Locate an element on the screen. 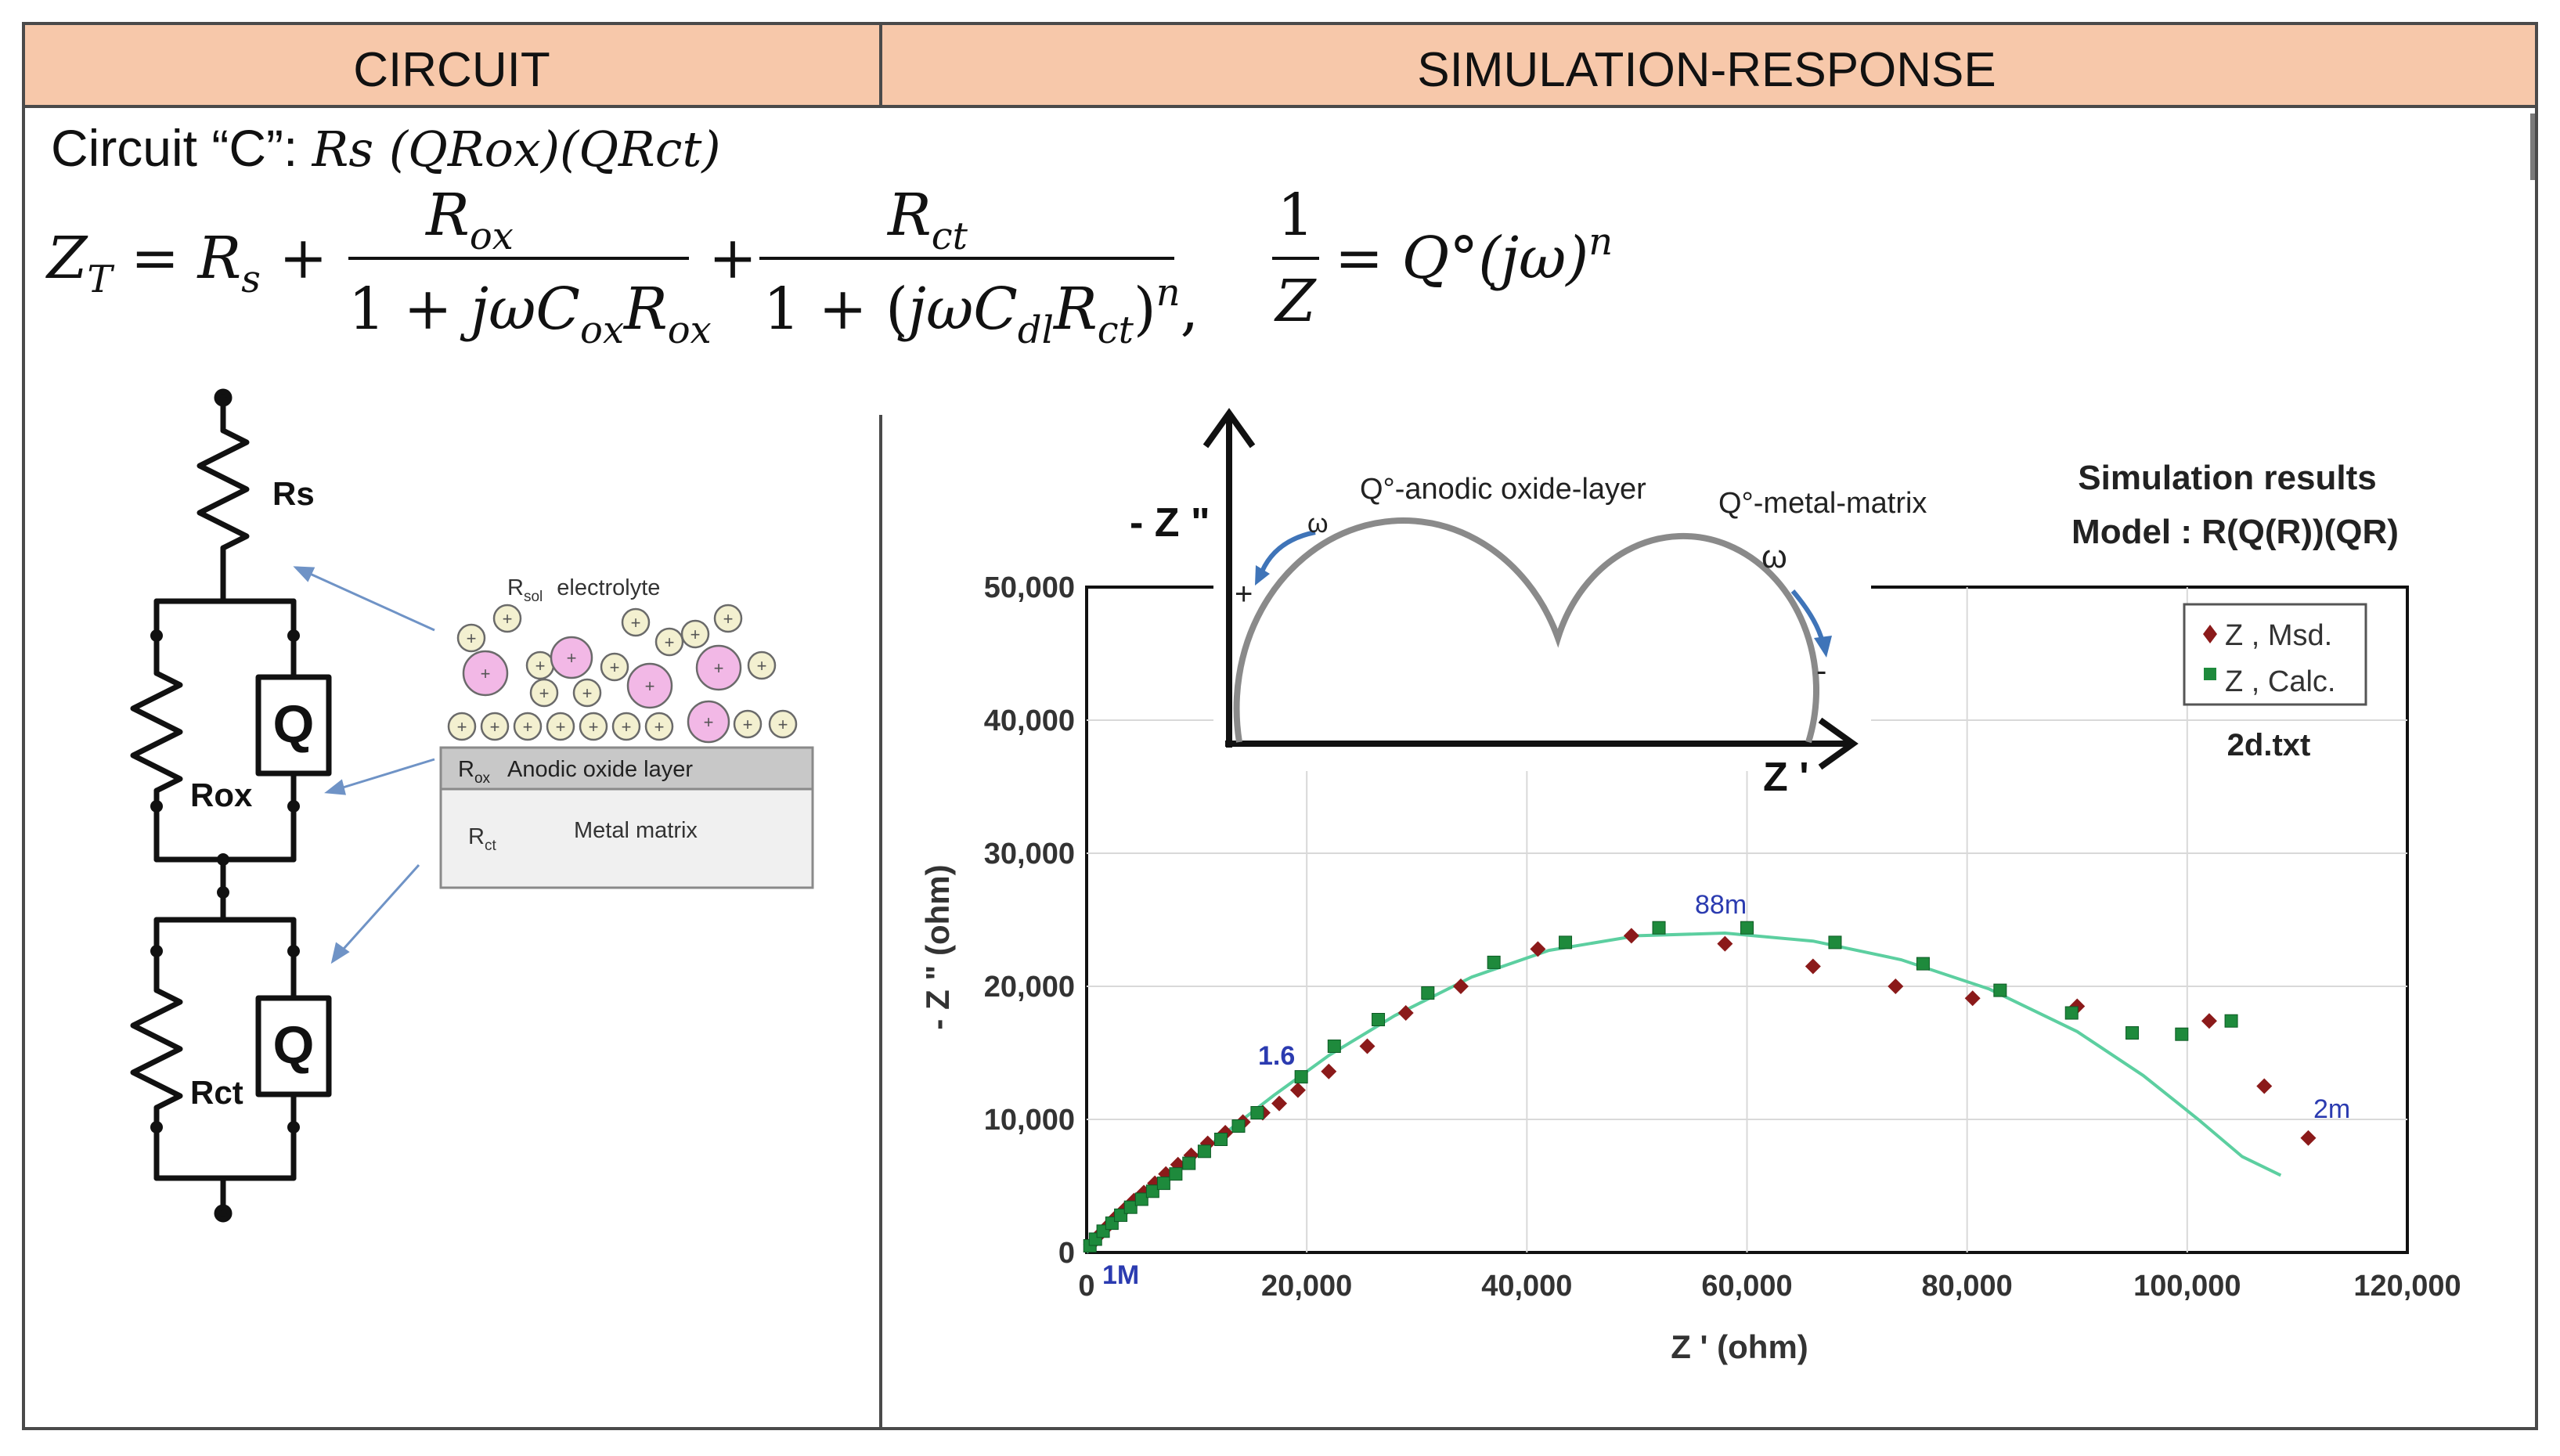 This screenshot has height=1456, width=2560. circuit-schematic is located at coordinates (231, 805).